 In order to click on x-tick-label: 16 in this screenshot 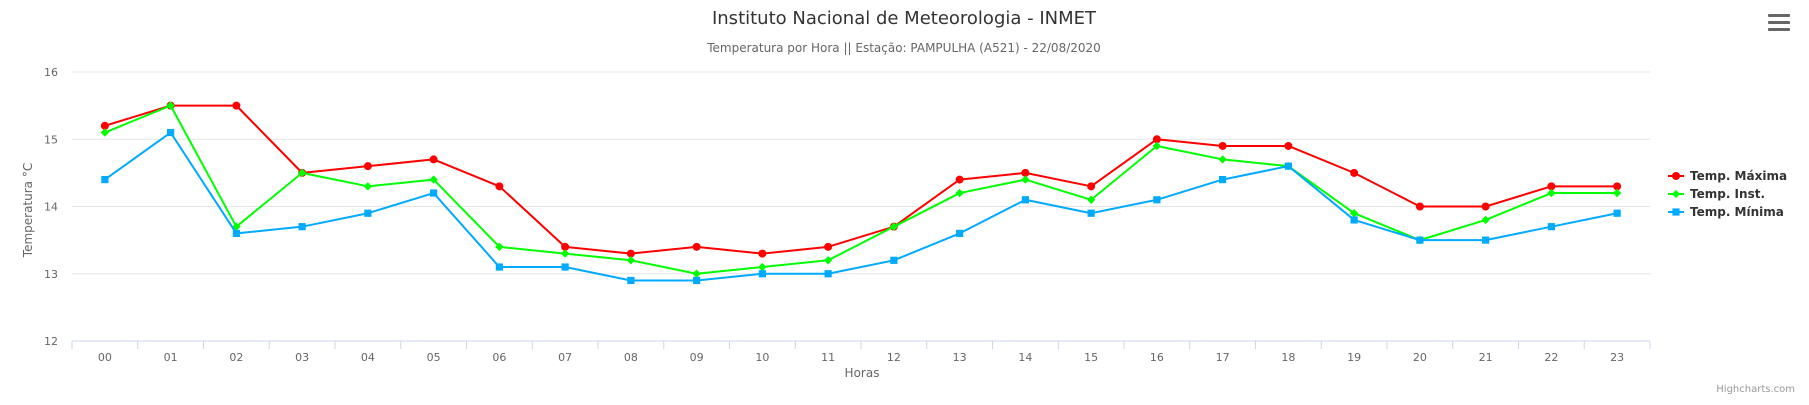, I will do `click(1157, 357)`.